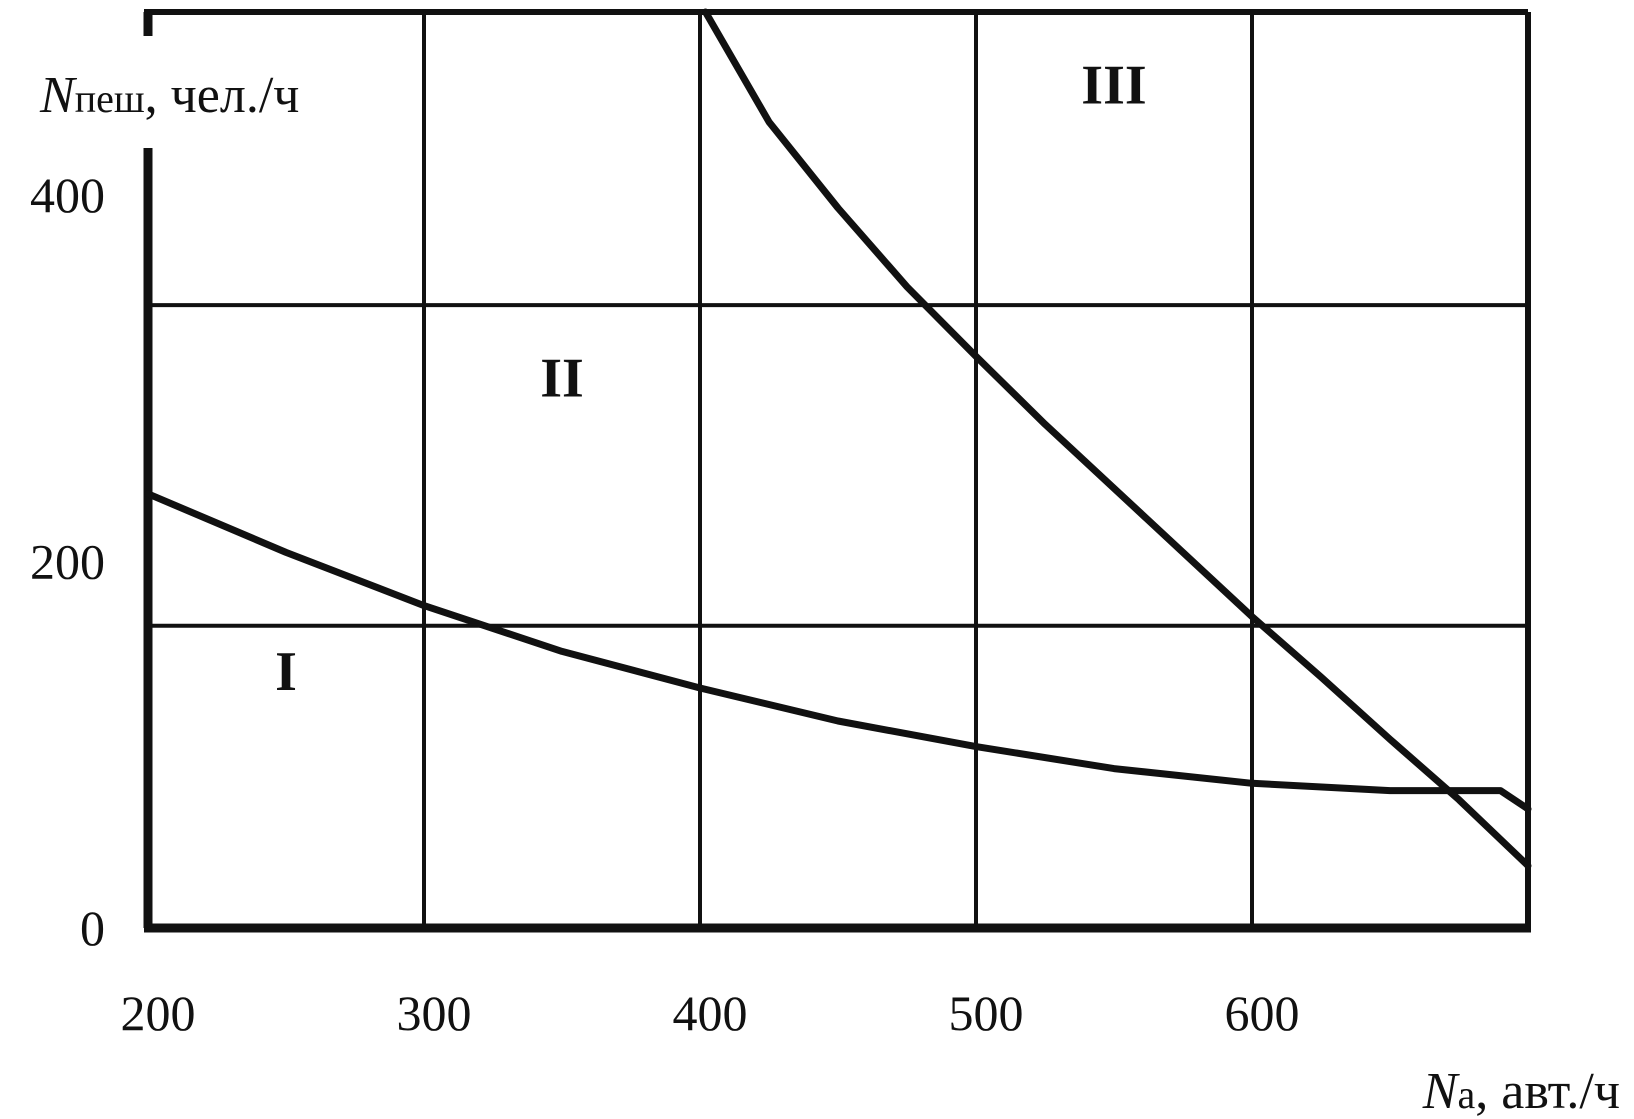 The image size is (1634, 1119). Describe the element at coordinates (434, 1013) in the screenshot. I see `x-tick-label: 300` at that location.